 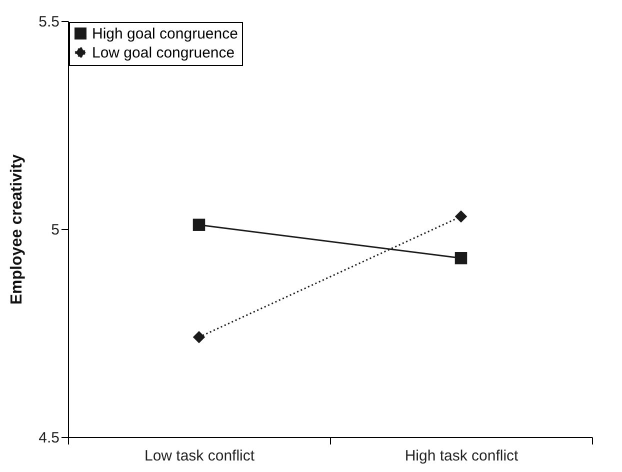 What do you see at coordinates (163, 53) in the screenshot?
I see `legend-label: Low goal congruence` at bounding box center [163, 53].